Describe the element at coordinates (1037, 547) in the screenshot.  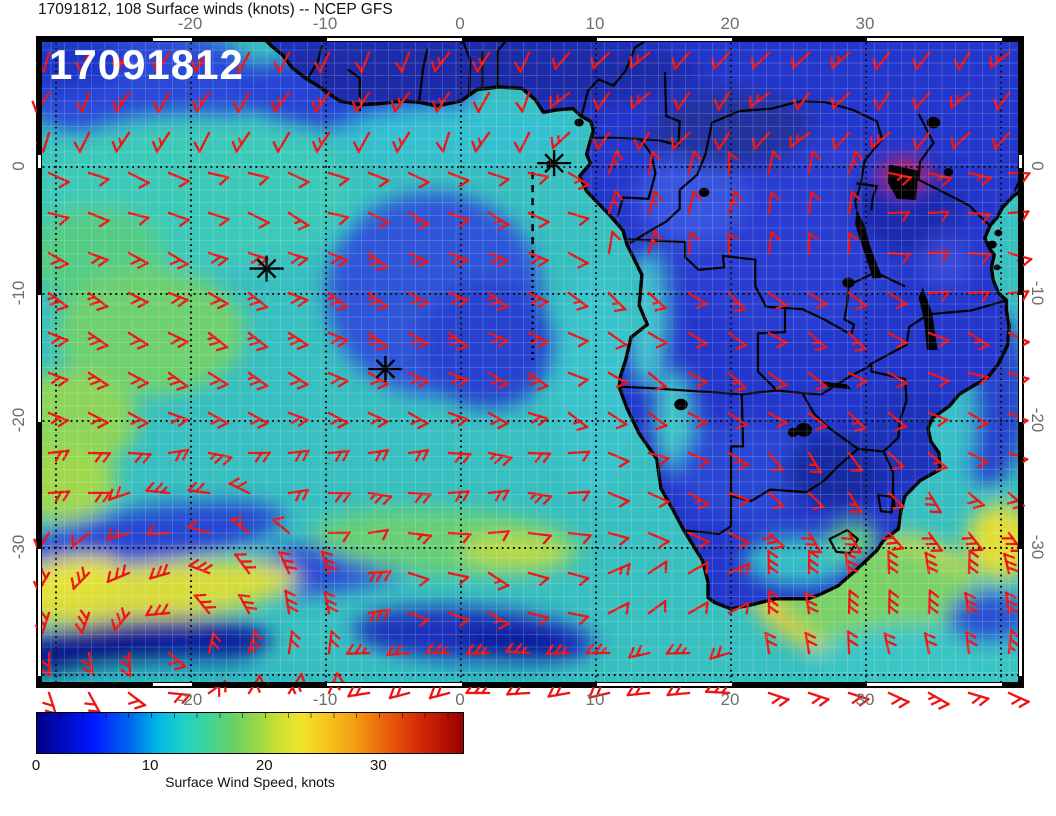
I see `axis-tick-right: -30` at that location.